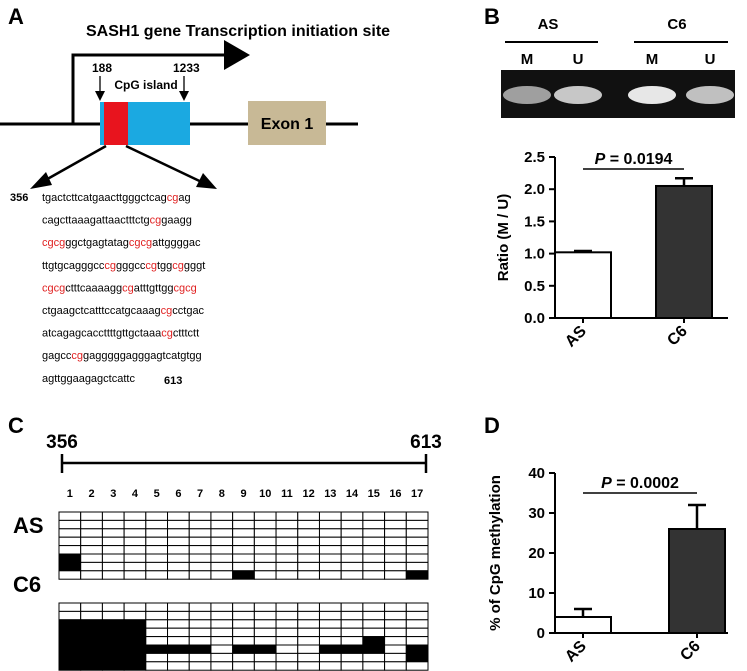 Image resolution: width=747 pixels, height=671 pixels. What do you see at coordinates (536, 513) in the screenshot?
I see `y-tick-label: 30` at bounding box center [536, 513].